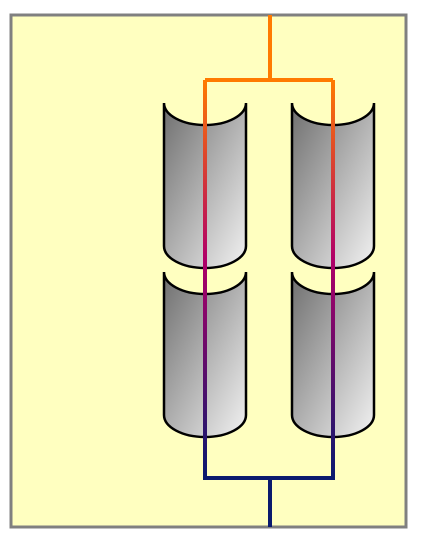  What do you see at coordinates (269, 48) in the screenshot?
I see `top-feed-wire` at bounding box center [269, 48].